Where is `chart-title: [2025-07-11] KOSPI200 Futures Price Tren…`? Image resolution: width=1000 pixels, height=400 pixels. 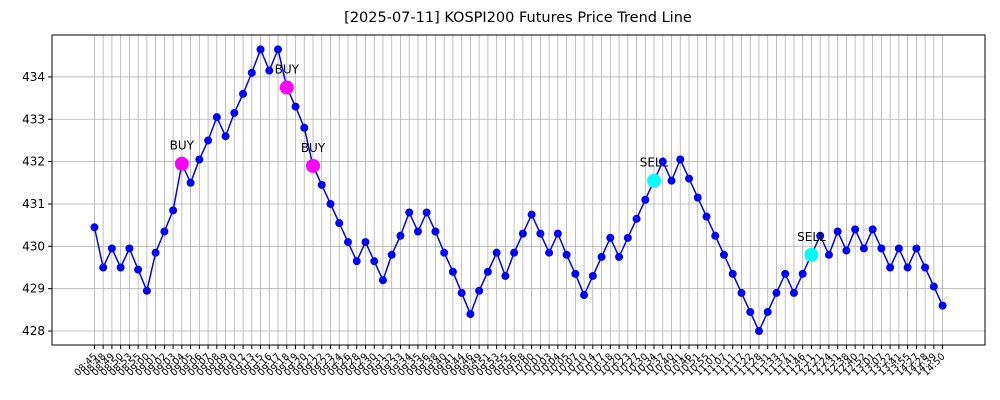
chart-title: [2025-07-11] KOSPI200 Futures Price Tren… is located at coordinates (518, 18).